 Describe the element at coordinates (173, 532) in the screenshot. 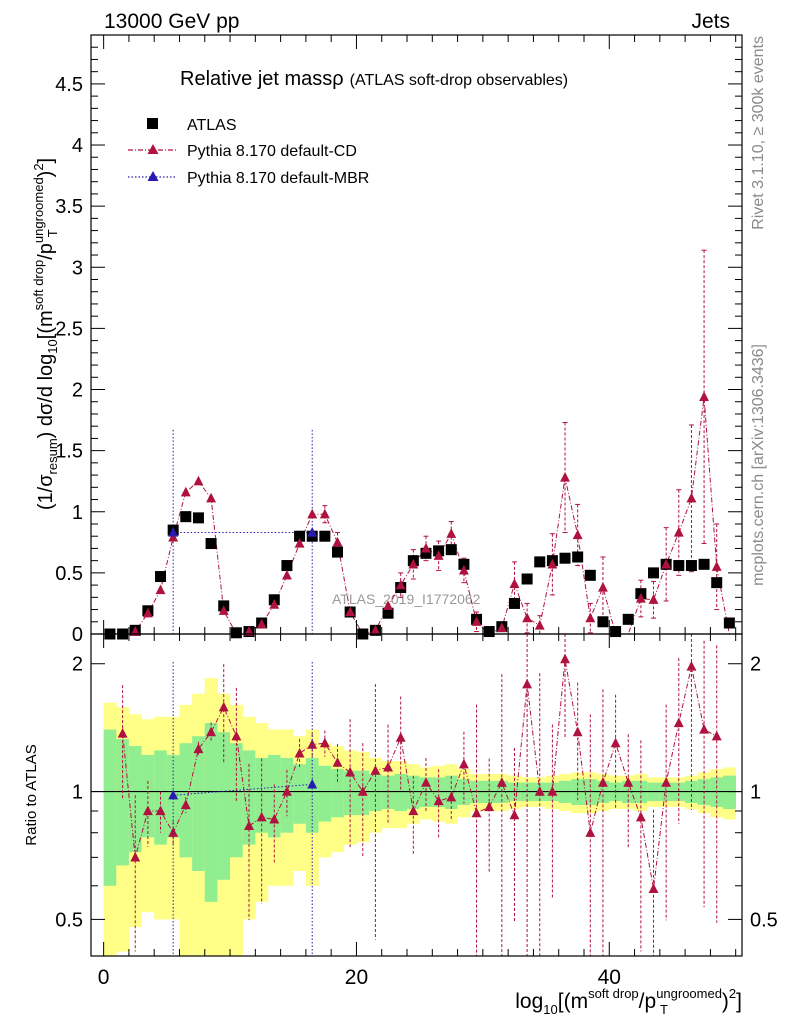

I see `mbr-data-point` at that location.